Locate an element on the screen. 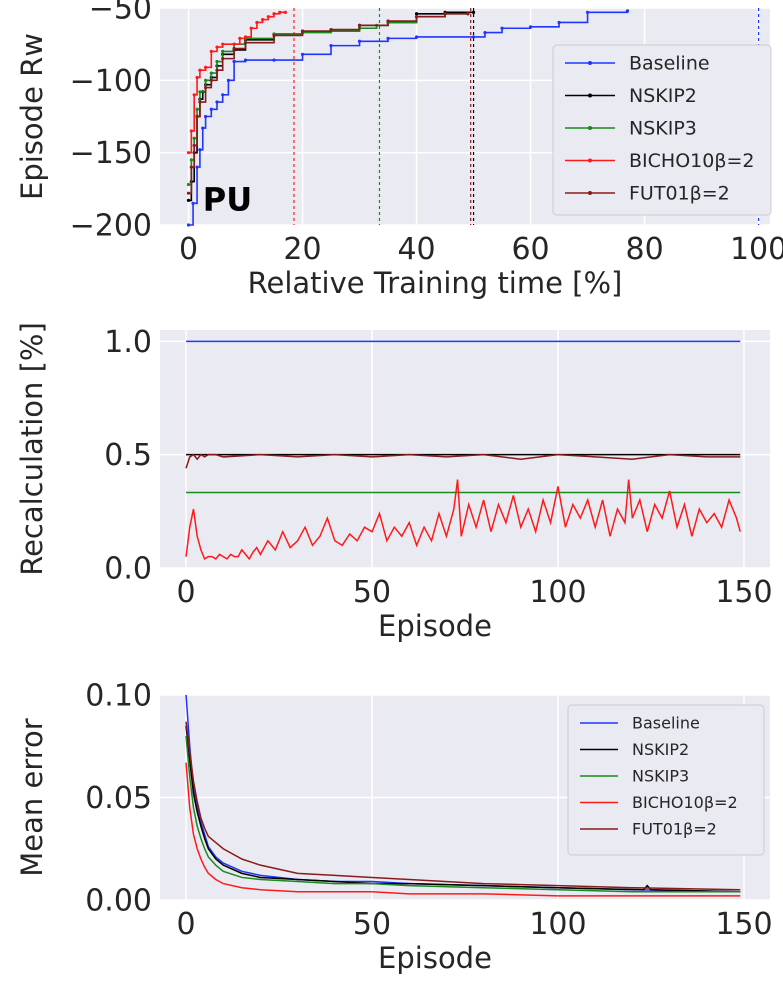 The height and width of the screenshot is (996, 783). y-tick-label: 0.10 is located at coordinates (118, 696).